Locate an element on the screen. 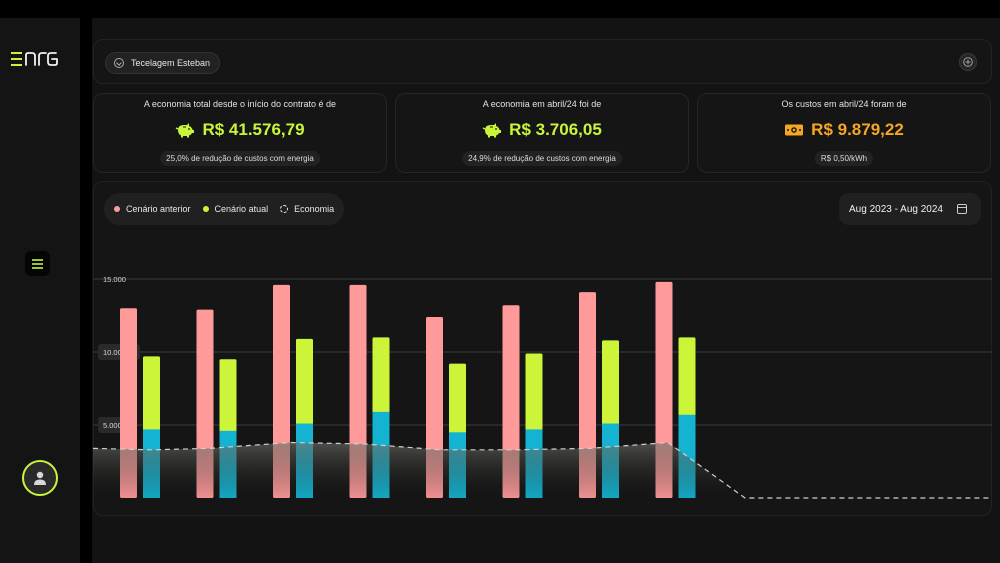 This screenshot has height=563, width=1000. card-note: 24,9% de redução de custos com energia is located at coordinates (542, 158).